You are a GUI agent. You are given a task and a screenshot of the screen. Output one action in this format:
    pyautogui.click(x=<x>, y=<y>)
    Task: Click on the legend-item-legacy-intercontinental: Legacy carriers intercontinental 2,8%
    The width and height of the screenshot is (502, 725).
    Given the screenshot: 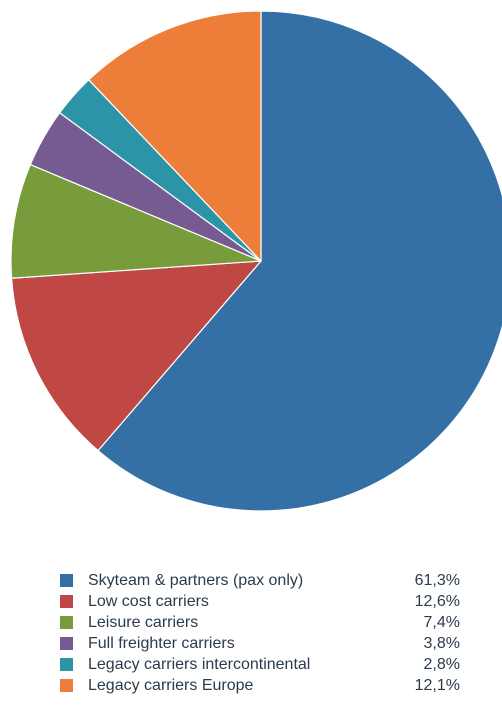 What is the action you would take?
    pyautogui.click(x=260, y=664)
    